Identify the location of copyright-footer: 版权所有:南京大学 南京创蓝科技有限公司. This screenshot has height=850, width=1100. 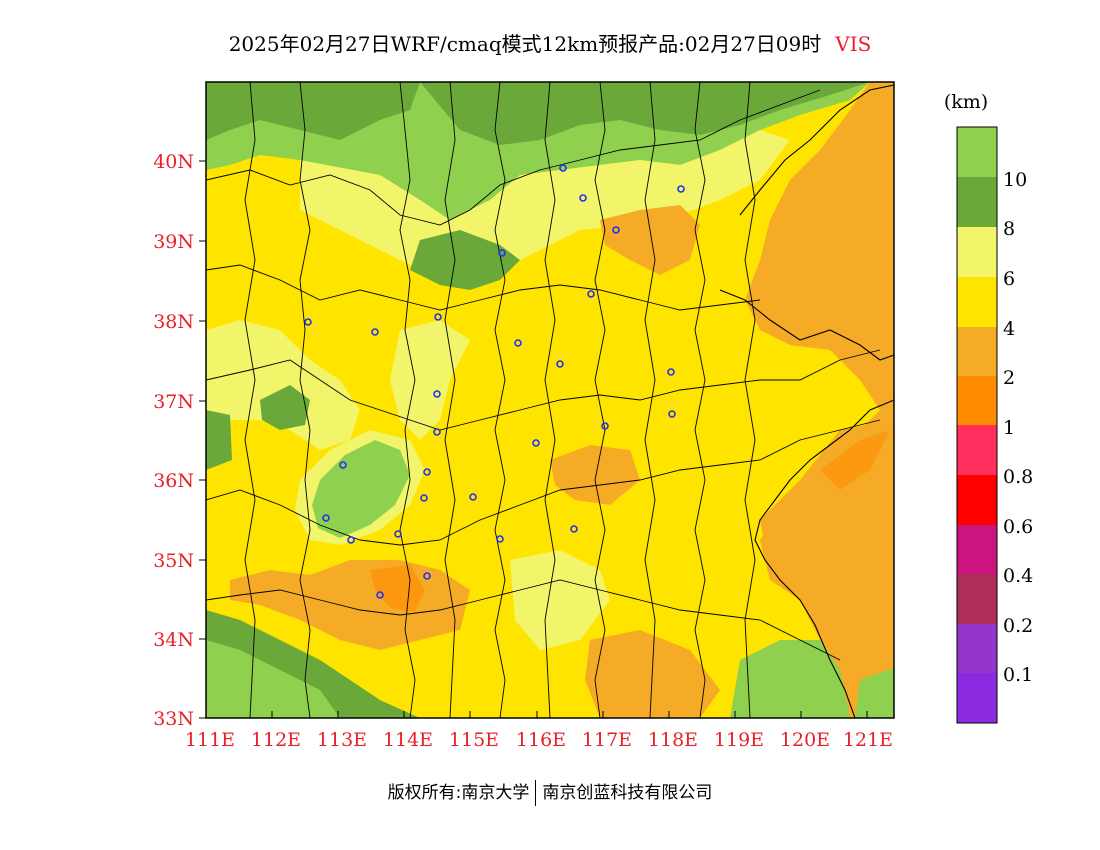
(550, 792).